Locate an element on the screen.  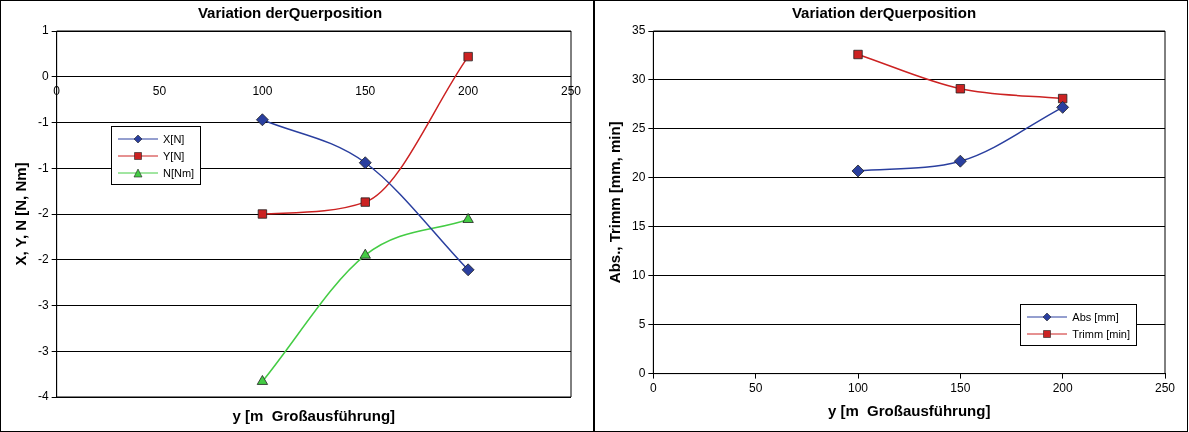
legend-label: Trimm [min] is located at coordinates (1101, 333).